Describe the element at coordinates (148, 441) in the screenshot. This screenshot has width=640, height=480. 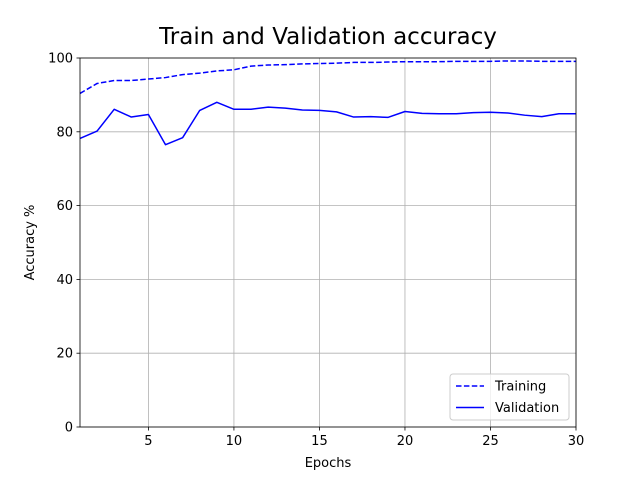
I see `x-tick-label: 5` at that location.